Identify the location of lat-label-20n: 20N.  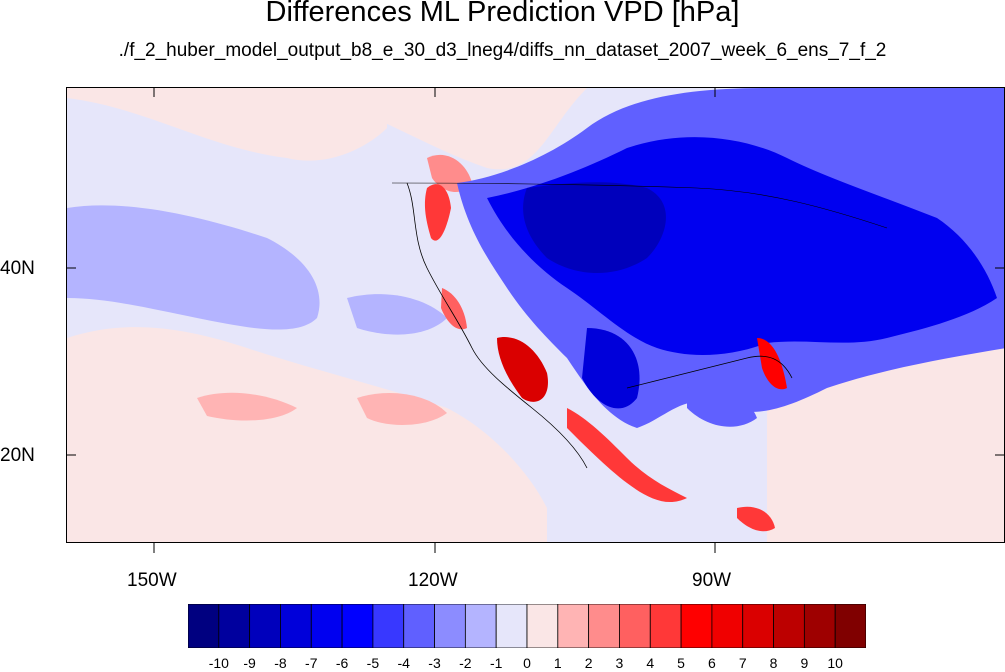
(17, 455).